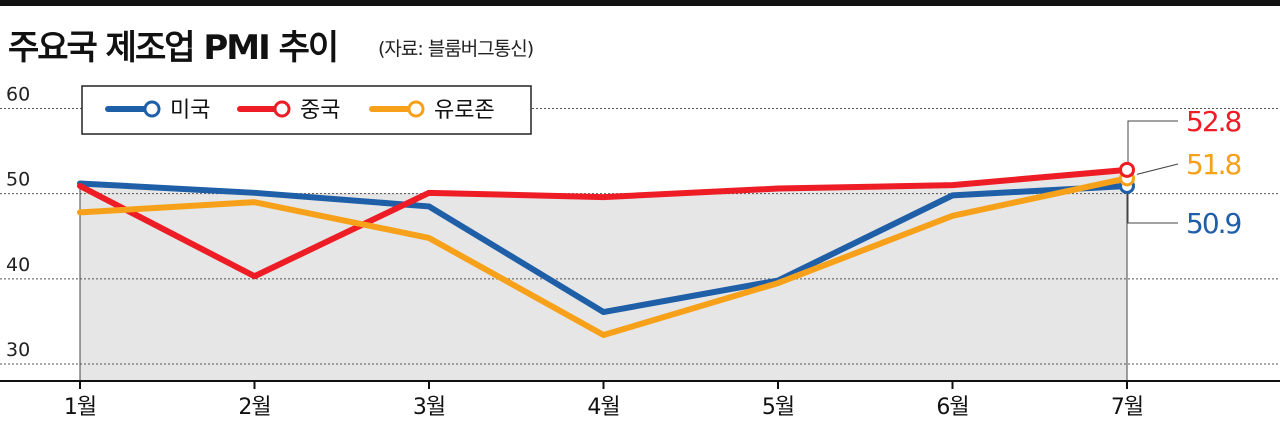  What do you see at coordinates (18, 95) in the screenshot?
I see `y-tick-label-60: 60` at bounding box center [18, 95].